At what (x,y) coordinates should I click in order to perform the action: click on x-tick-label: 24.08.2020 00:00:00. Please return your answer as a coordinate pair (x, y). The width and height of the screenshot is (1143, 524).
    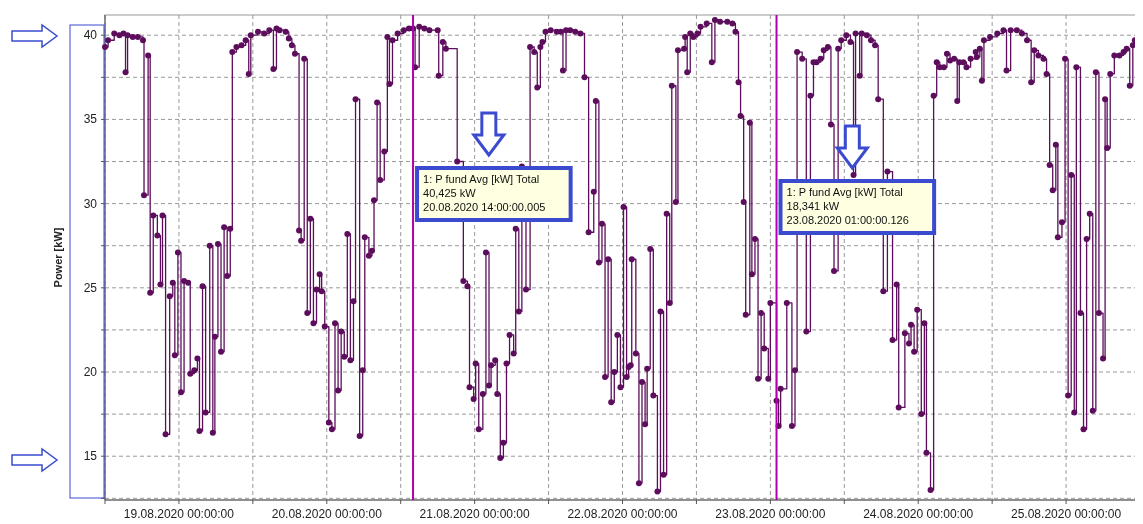
    Looking at the image, I should click on (918, 514).